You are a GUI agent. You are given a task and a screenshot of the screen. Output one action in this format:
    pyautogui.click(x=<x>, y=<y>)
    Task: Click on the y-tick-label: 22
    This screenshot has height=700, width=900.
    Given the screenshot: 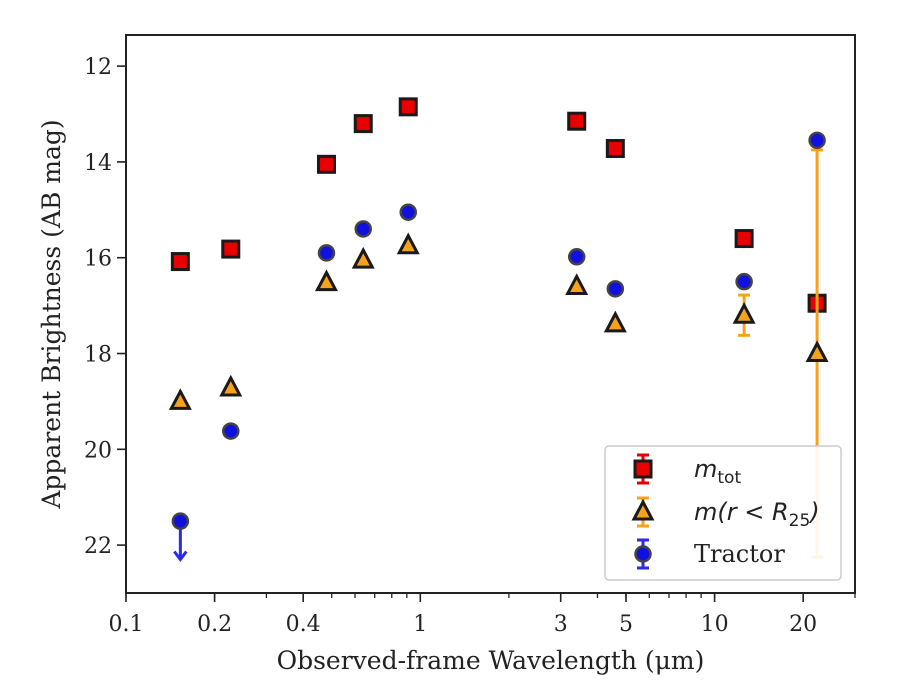 What is the action you would take?
    pyautogui.click(x=98, y=546)
    